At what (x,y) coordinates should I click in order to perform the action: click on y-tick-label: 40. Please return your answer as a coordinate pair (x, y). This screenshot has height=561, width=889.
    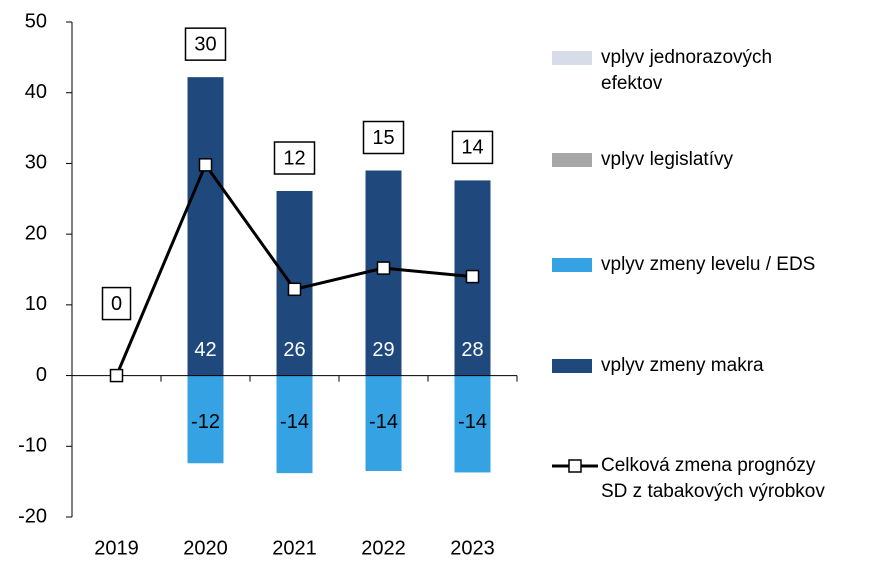
    Looking at the image, I should click on (36, 92).